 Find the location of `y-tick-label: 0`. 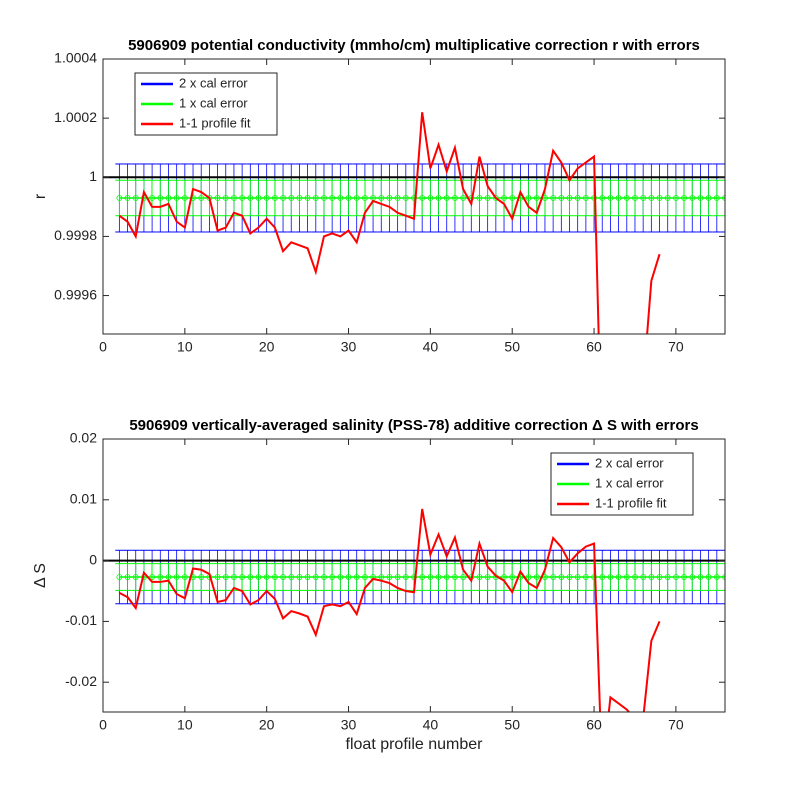

y-tick-label: 0 is located at coordinates (93, 559).